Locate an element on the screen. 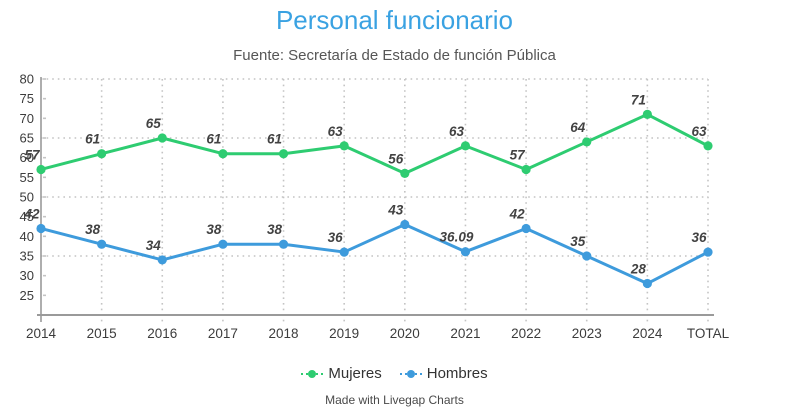 The image size is (789, 419). y-tick-label: 25 is located at coordinates (27, 295).